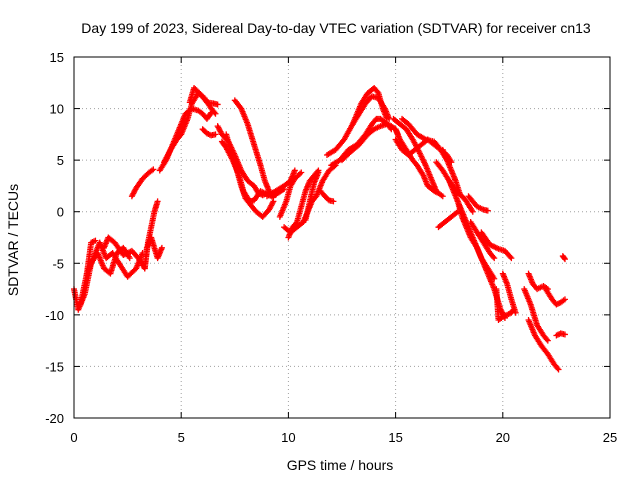 The height and width of the screenshot is (480, 640). I want to click on x-tick-label: 25, so click(610, 437).